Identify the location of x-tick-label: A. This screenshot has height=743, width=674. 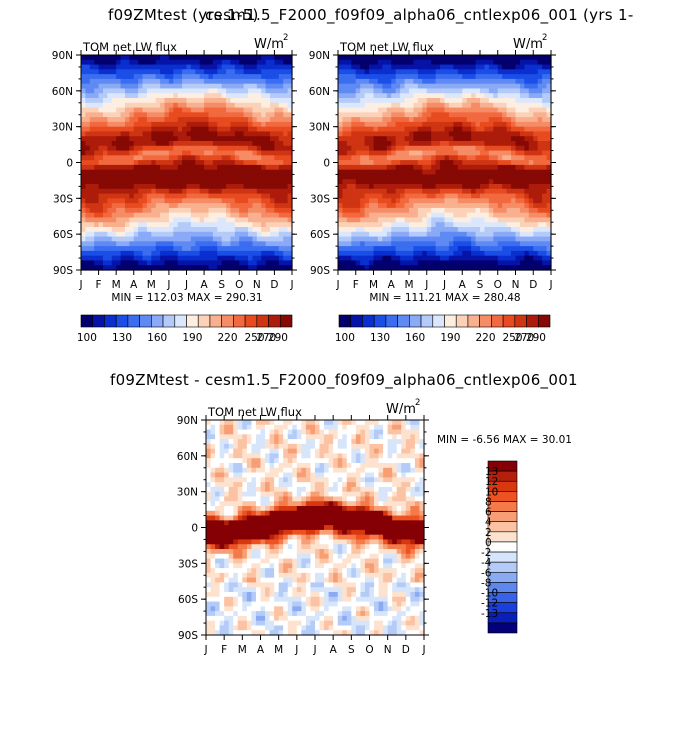
(134, 285).